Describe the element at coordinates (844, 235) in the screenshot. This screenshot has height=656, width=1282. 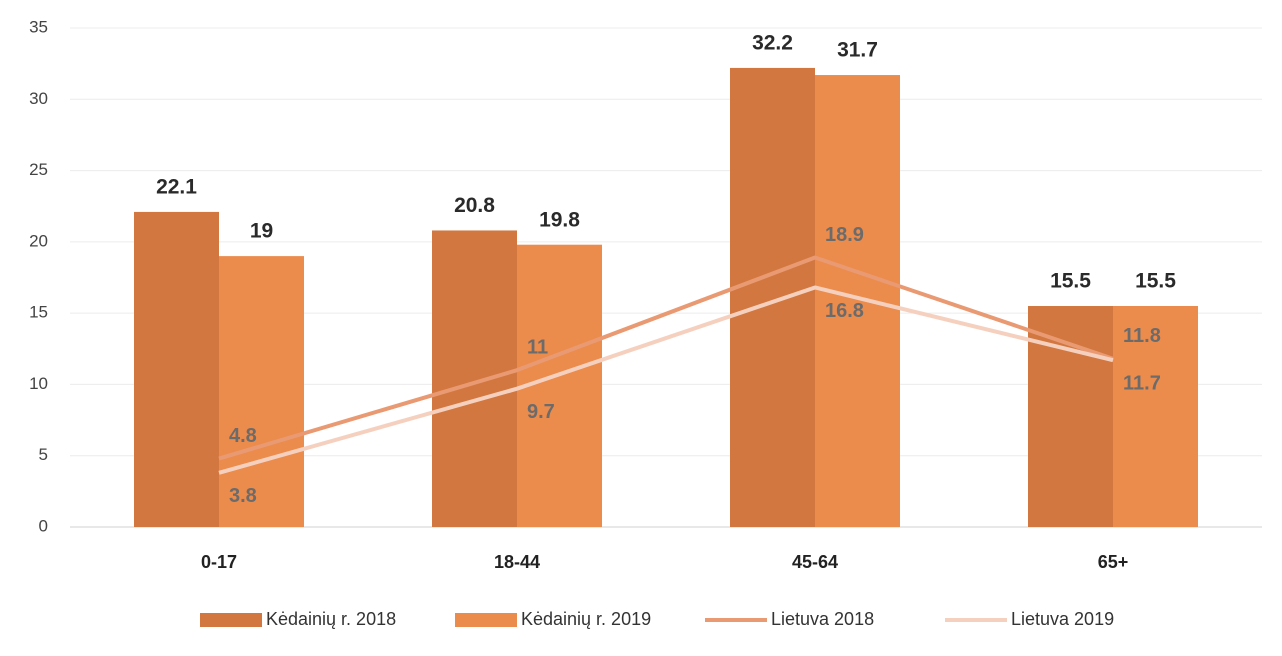
I see `line-label: 18.9` at that location.